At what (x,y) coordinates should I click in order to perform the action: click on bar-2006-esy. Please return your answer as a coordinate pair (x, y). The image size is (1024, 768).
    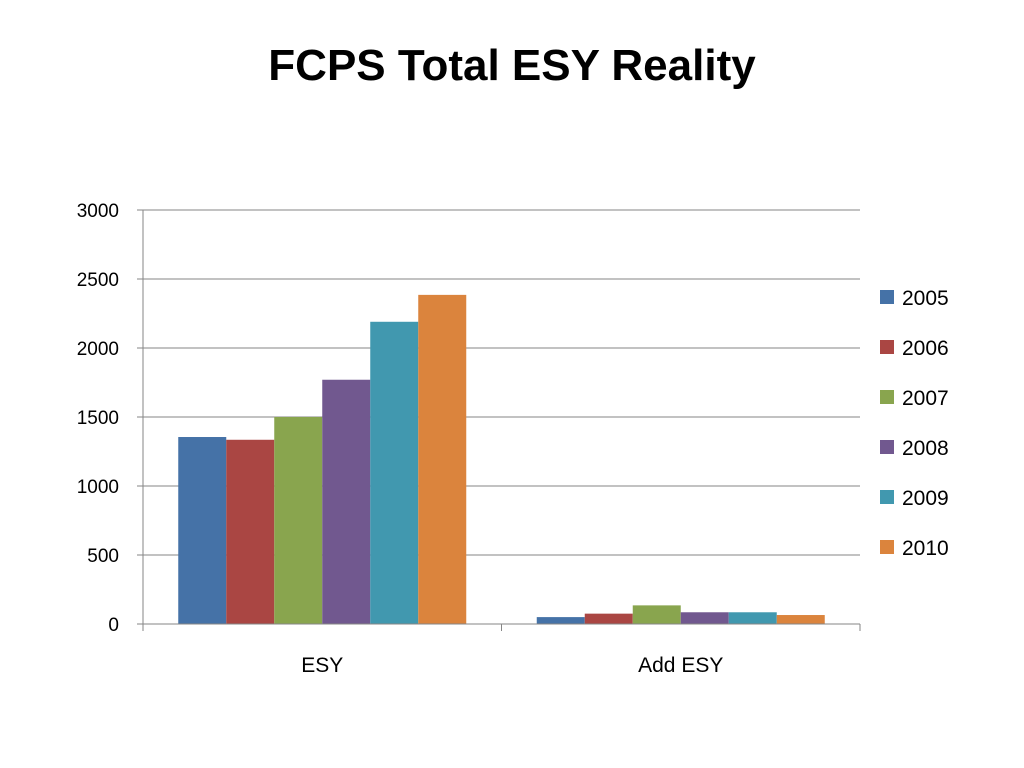
    Looking at the image, I should click on (250, 531).